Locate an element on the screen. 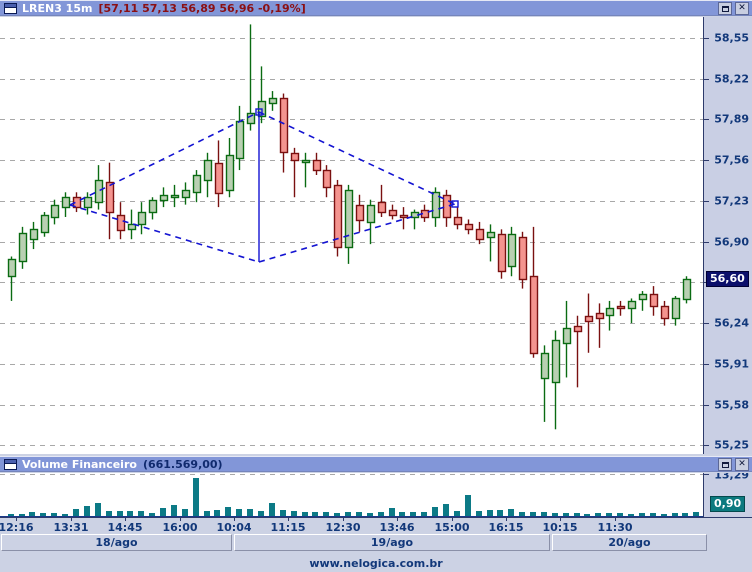  volume-bars is located at coordinates (351, 495).